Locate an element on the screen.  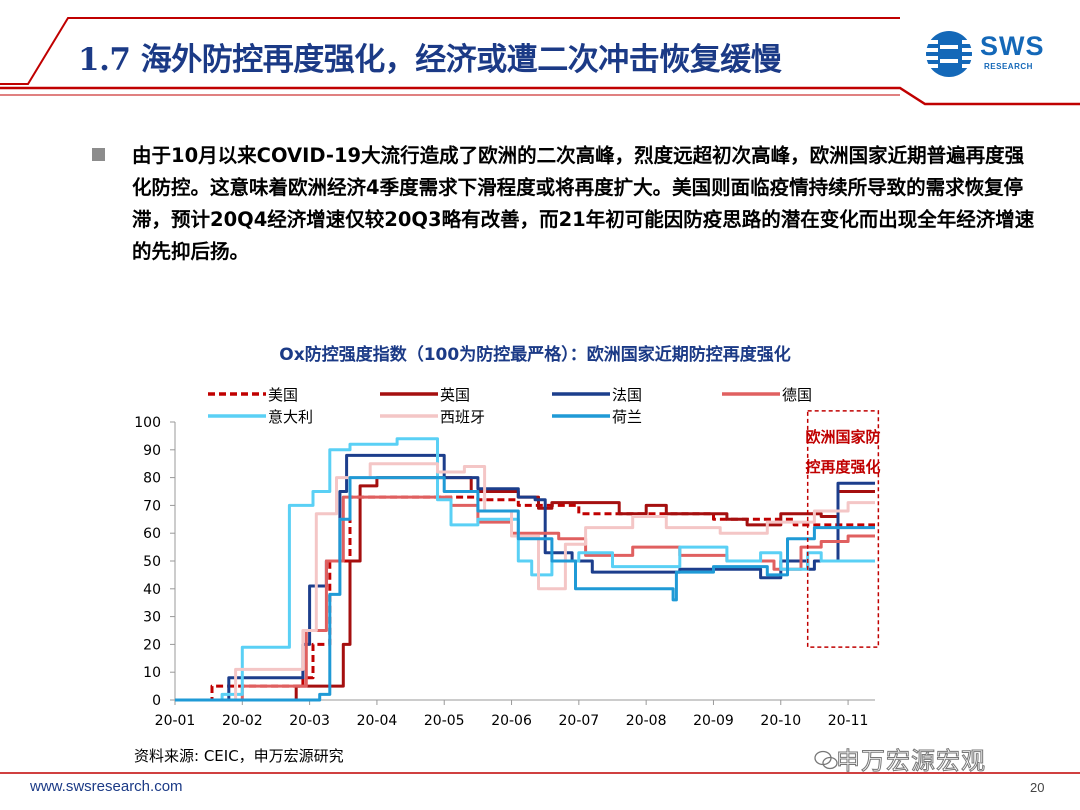
watermark: 申万宏源宏观 is located at coordinates (911, 761).